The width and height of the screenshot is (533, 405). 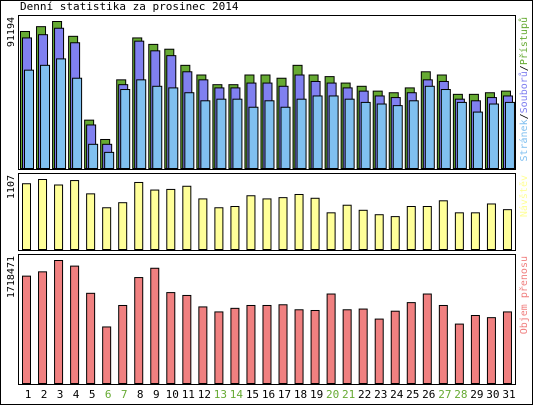 I want to click on traffic-legend: Stránek/Souborů/Přístupů, so click(x=524, y=89).